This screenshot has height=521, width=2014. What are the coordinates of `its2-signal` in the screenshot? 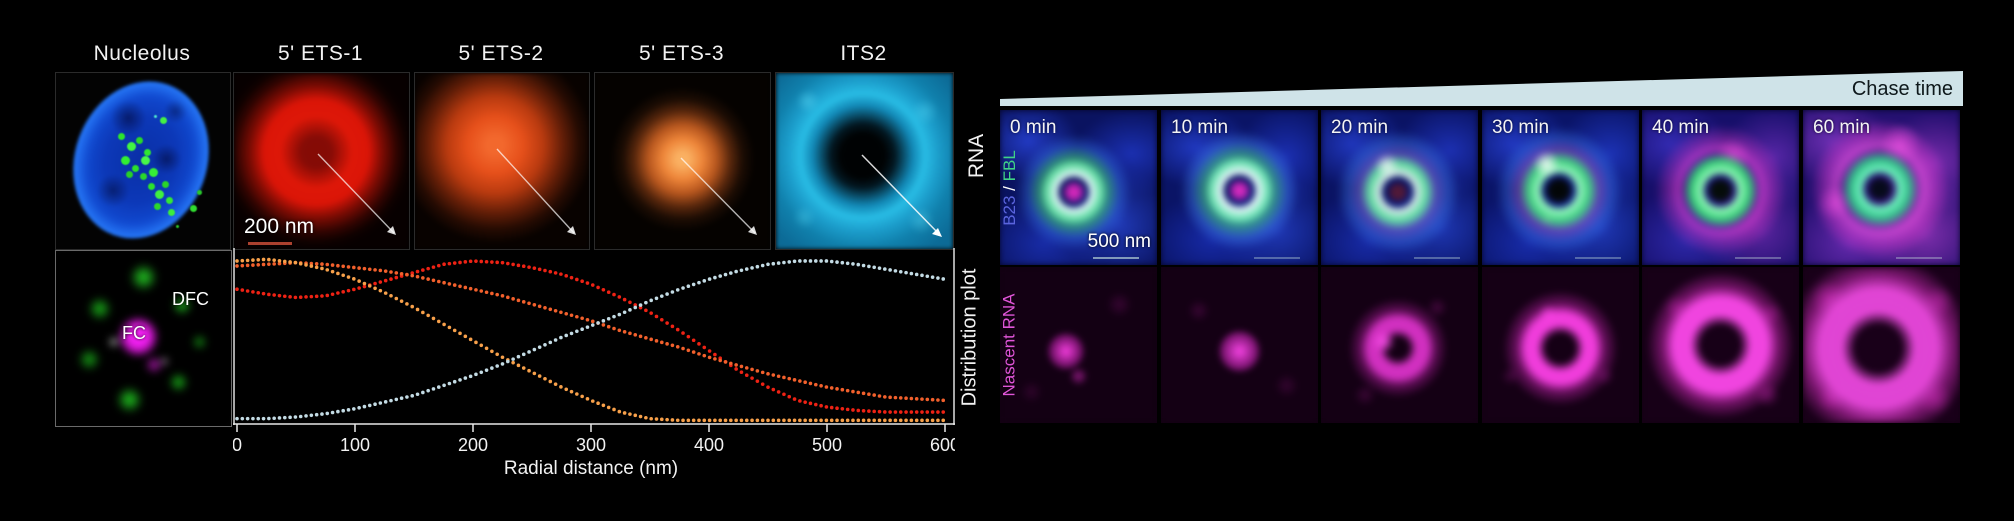 It's located at (864, 161).